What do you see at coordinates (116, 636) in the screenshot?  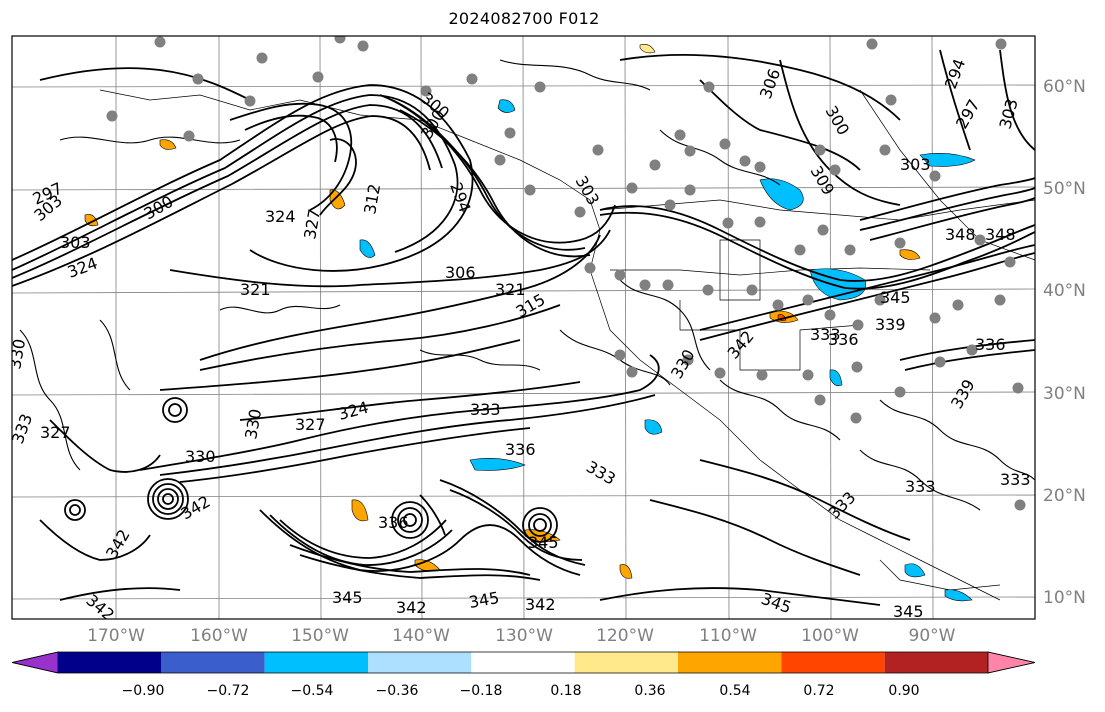 I see `lon-label: 170°W` at bounding box center [116, 636].